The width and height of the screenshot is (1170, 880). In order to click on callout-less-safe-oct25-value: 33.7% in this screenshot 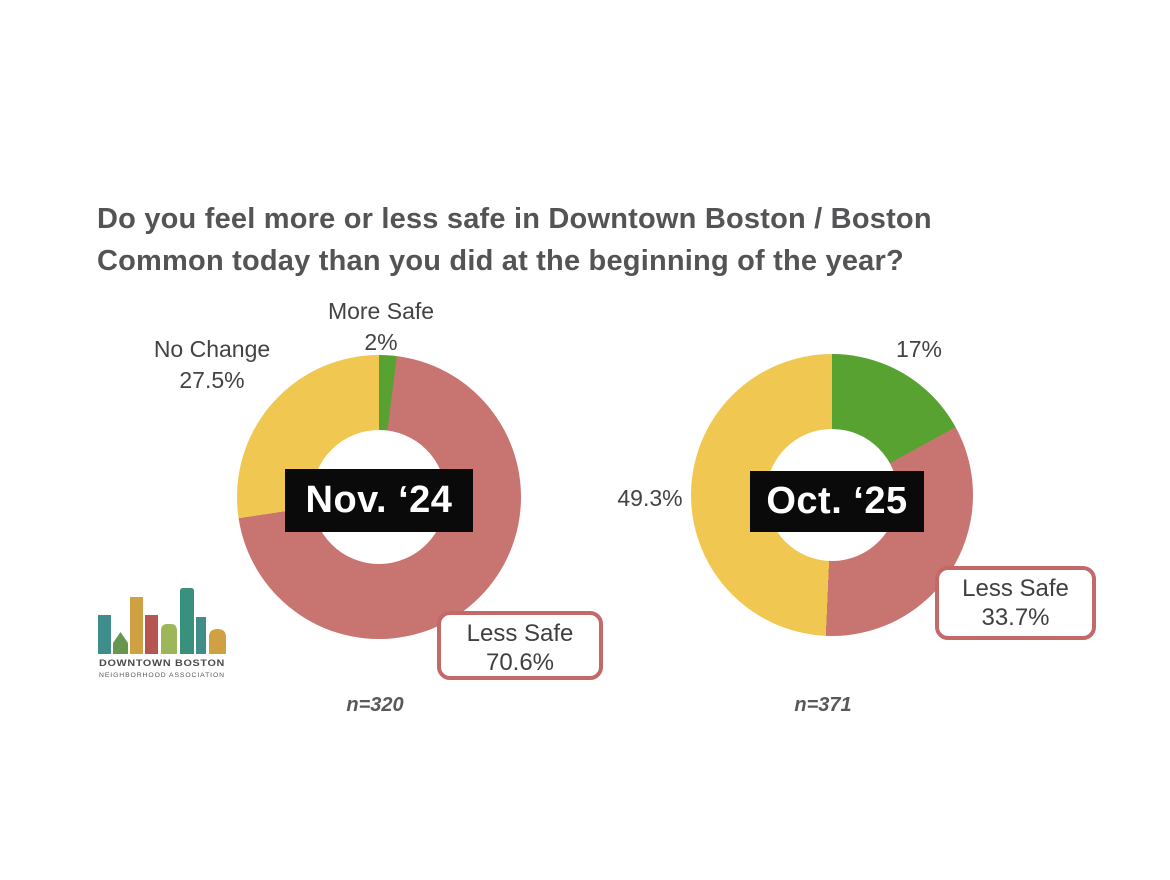, I will do `click(1015, 617)`.